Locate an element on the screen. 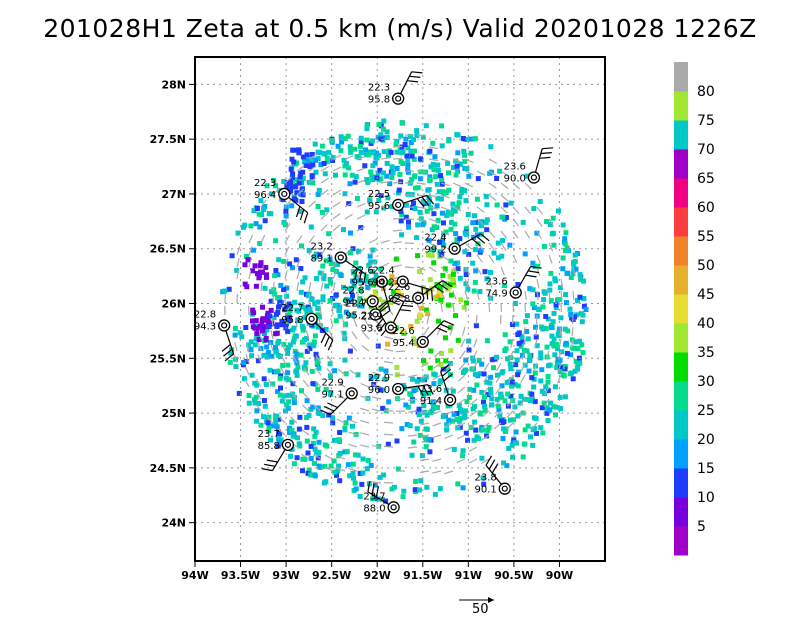 The width and height of the screenshot is (800, 618). dropsonde-station: 23.691.4 is located at coordinates (438, 385).